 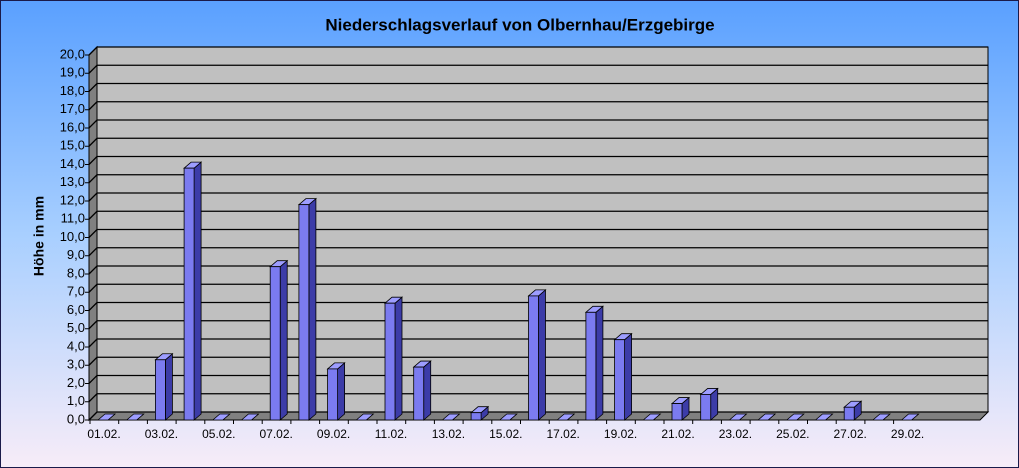 What do you see at coordinates (792, 434) in the screenshot?
I see `x-tick-label: 25.02.` at bounding box center [792, 434].